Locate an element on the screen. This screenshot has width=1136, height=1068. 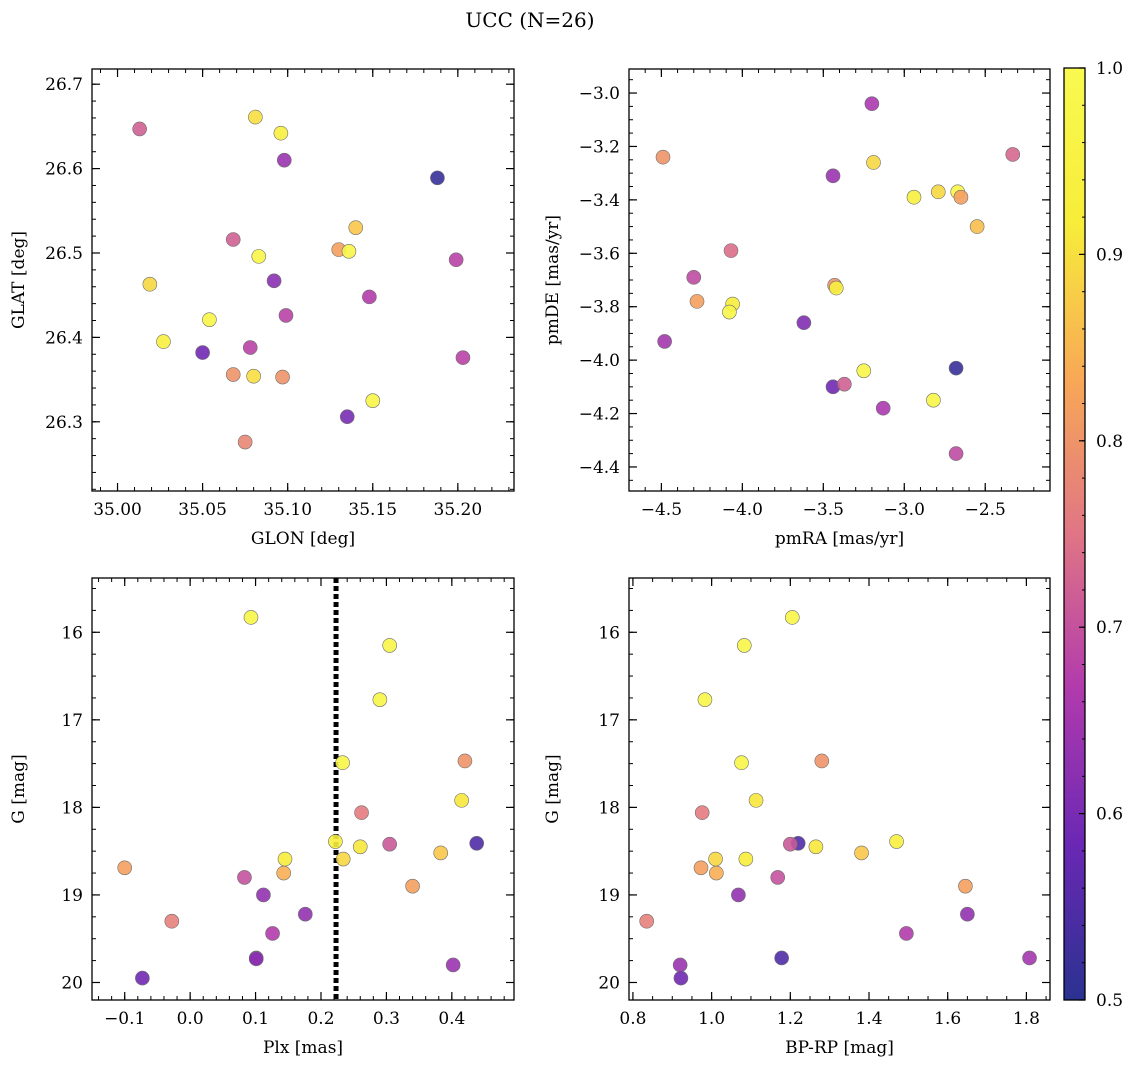
x-tick-label: 0.8 is located at coordinates (632, 1019).